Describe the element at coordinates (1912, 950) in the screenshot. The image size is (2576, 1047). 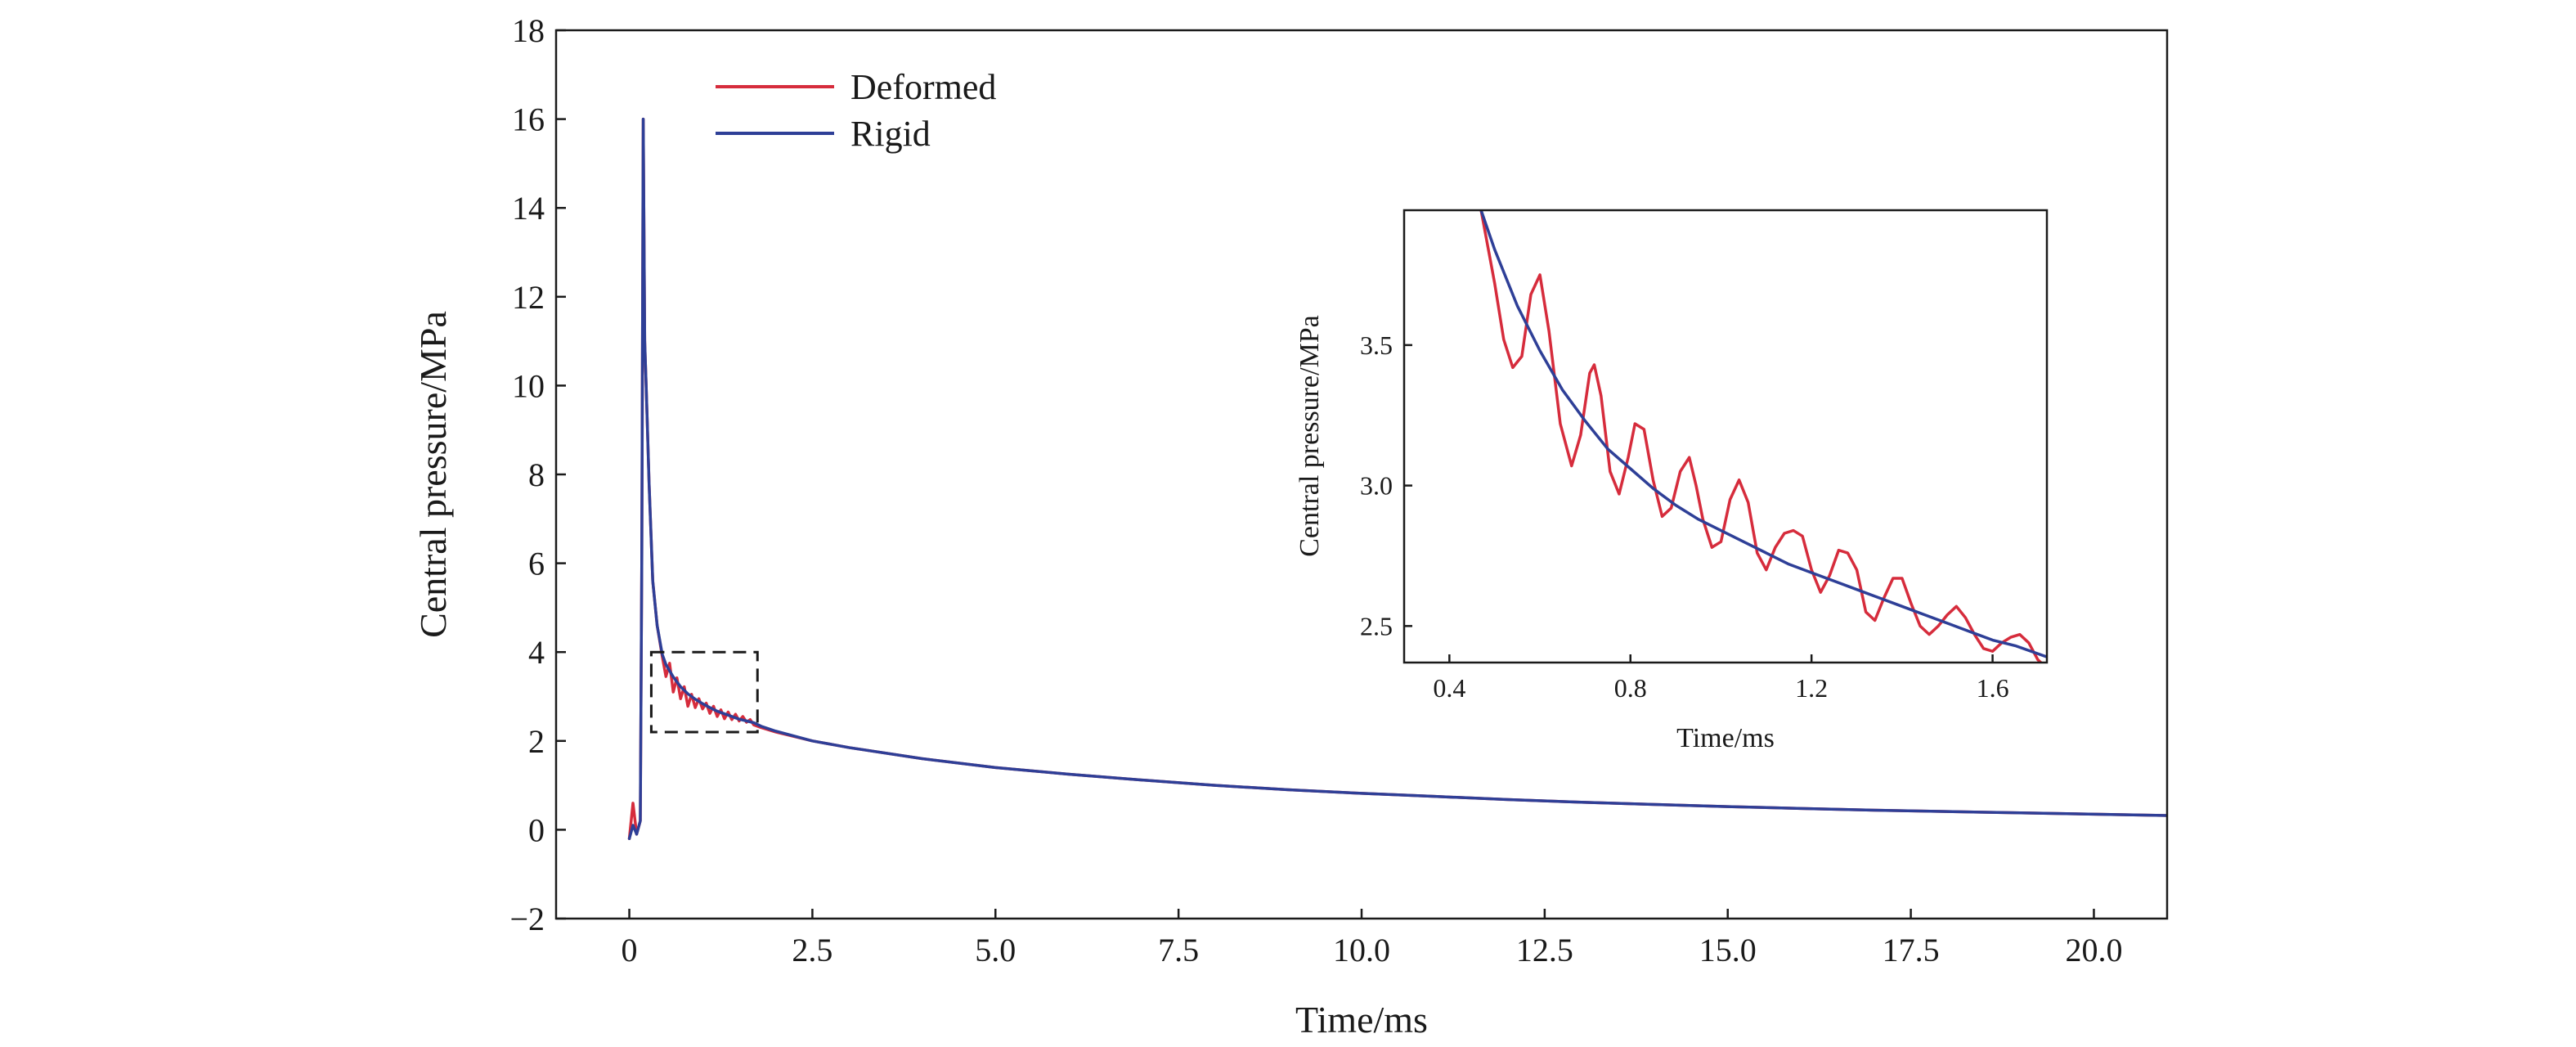
I see `main-x-tick-label: 17.5` at that location.